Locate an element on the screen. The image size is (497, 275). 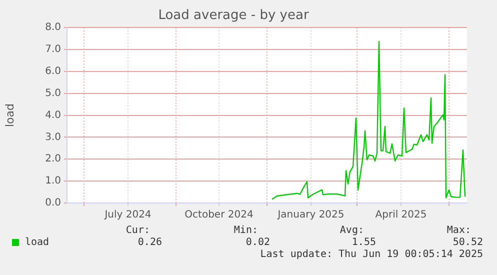
text: Cur: is located at coordinates (137, 230).